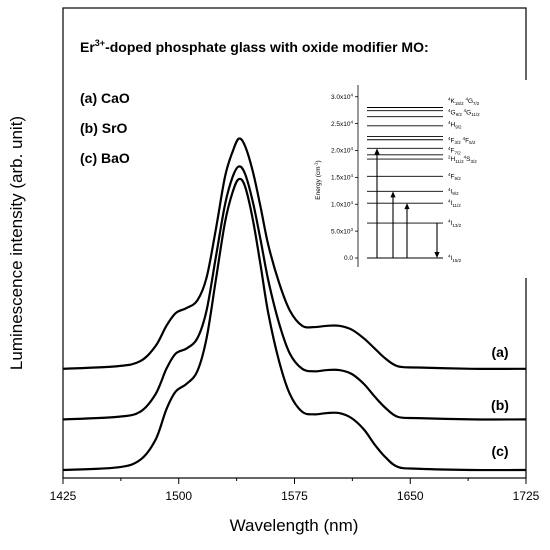  I want to click on legend-entry-a: (a) CaO, so click(105, 98).